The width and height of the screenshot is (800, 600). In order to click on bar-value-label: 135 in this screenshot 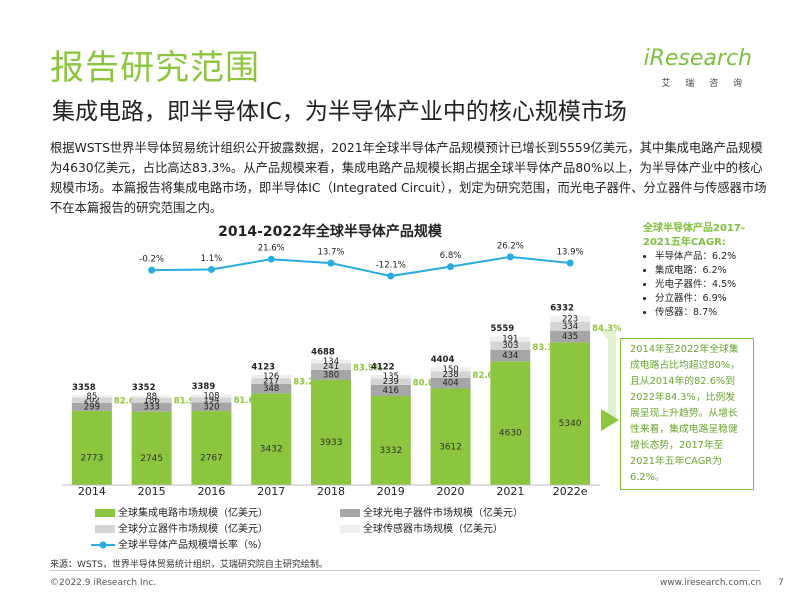, I will do `click(391, 377)`.